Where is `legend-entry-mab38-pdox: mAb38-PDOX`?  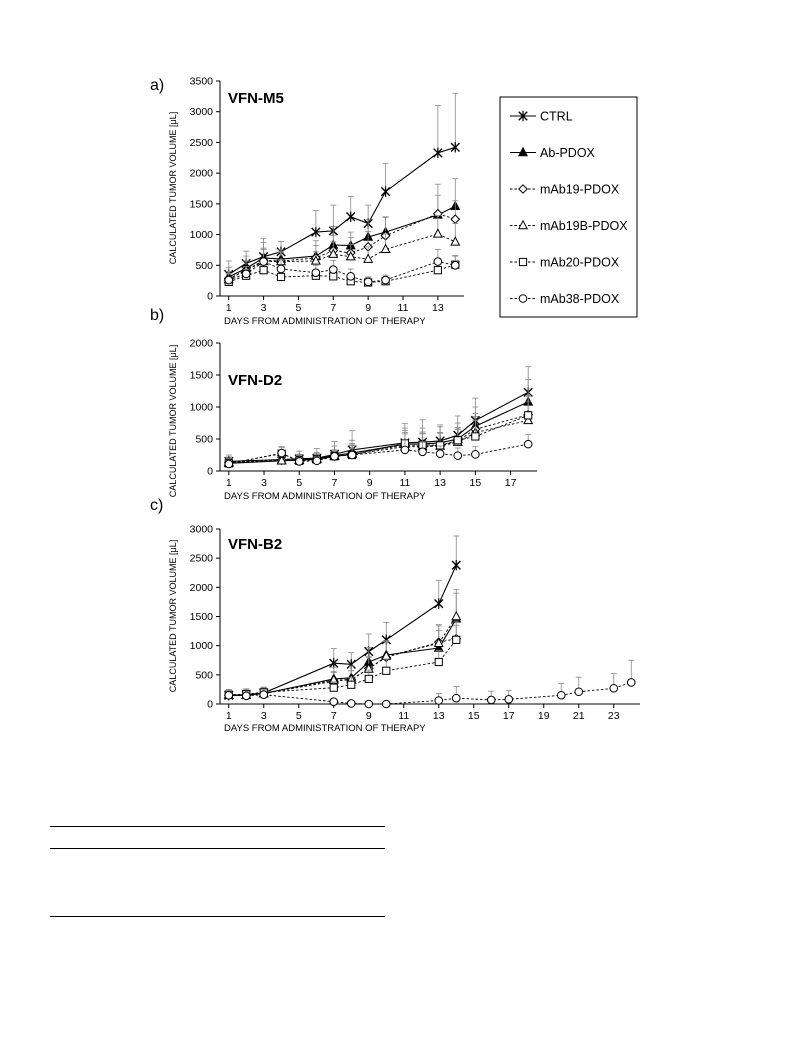 legend-entry-mab38-pdox: mAb38-PDOX is located at coordinates (565, 299).